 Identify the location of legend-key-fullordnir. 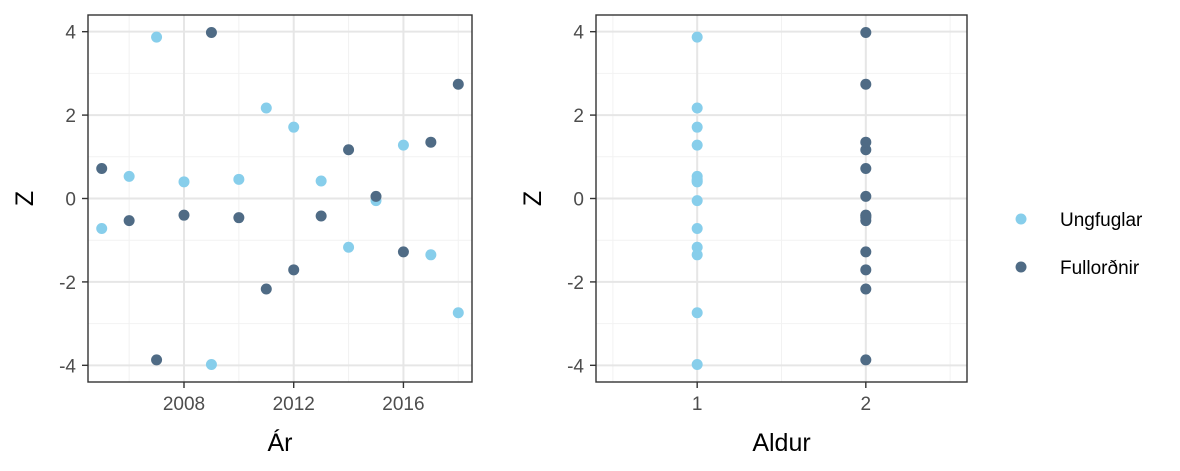
(1021, 267).